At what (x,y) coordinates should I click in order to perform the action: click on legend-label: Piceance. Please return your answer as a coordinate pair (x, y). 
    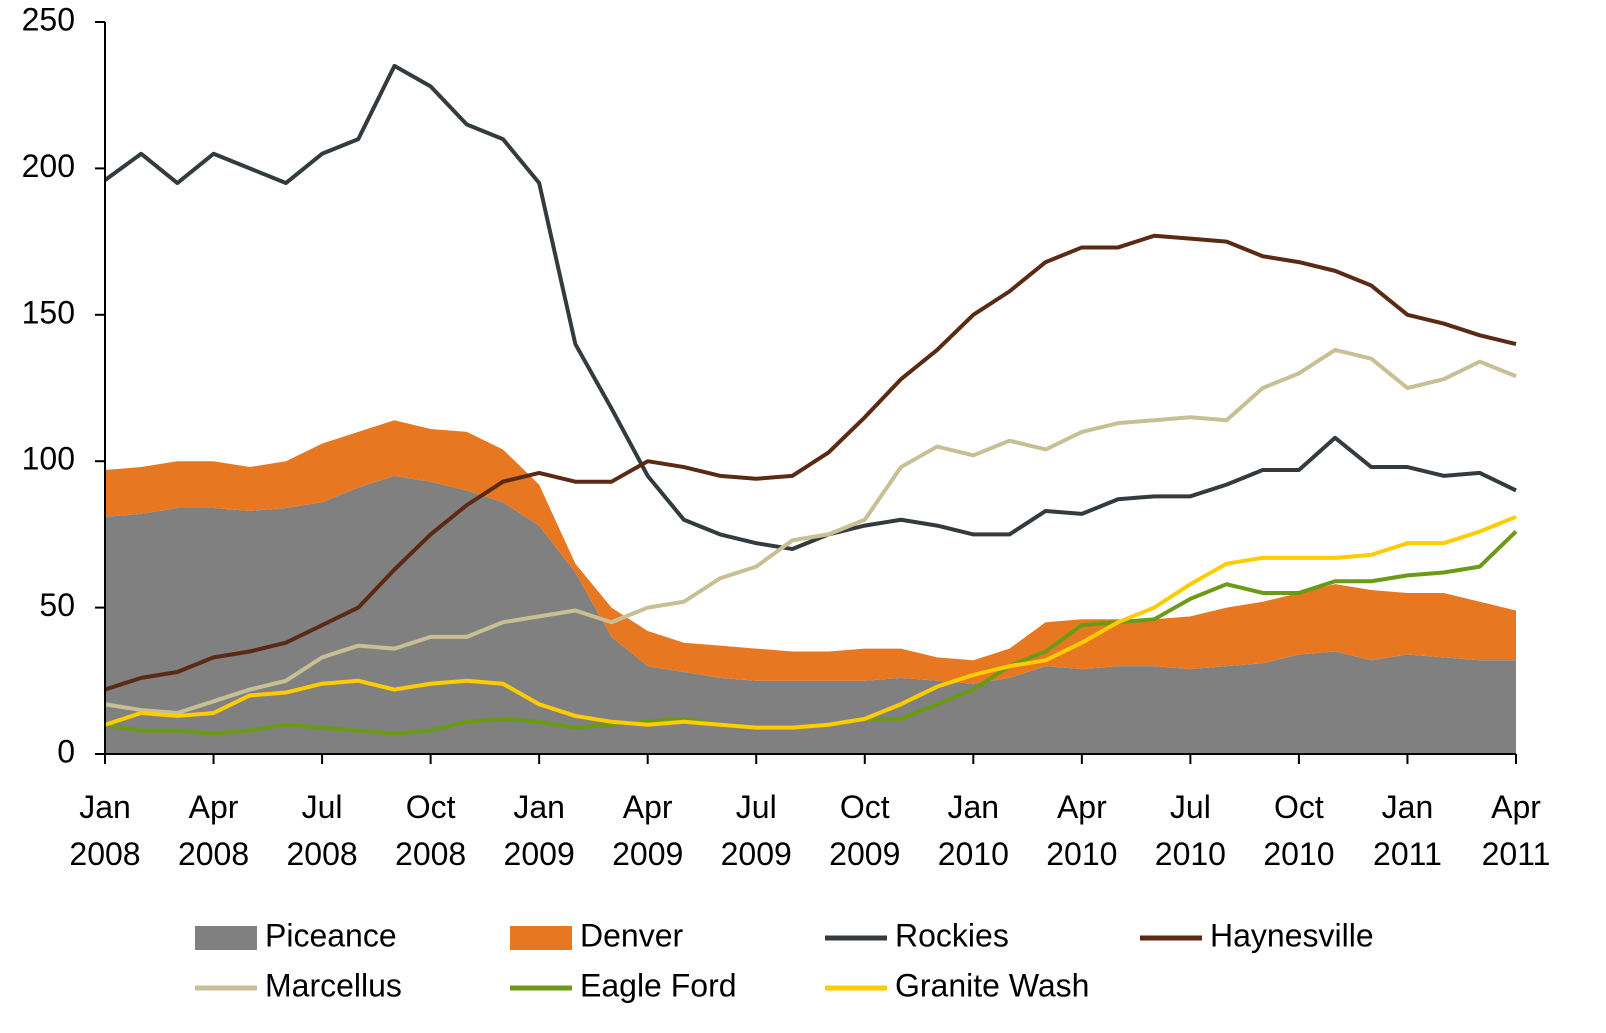
    Looking at the image, I should click on (331, 935).